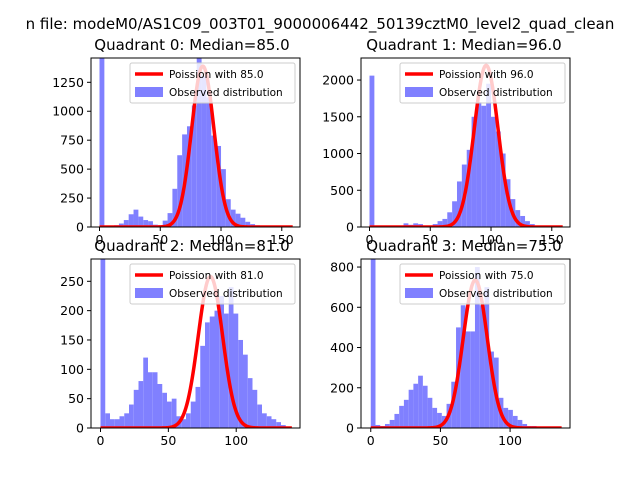  Describe the element at coordinates (342, 267) in the screenshot. I see `y-tick-label: 800` at that location.